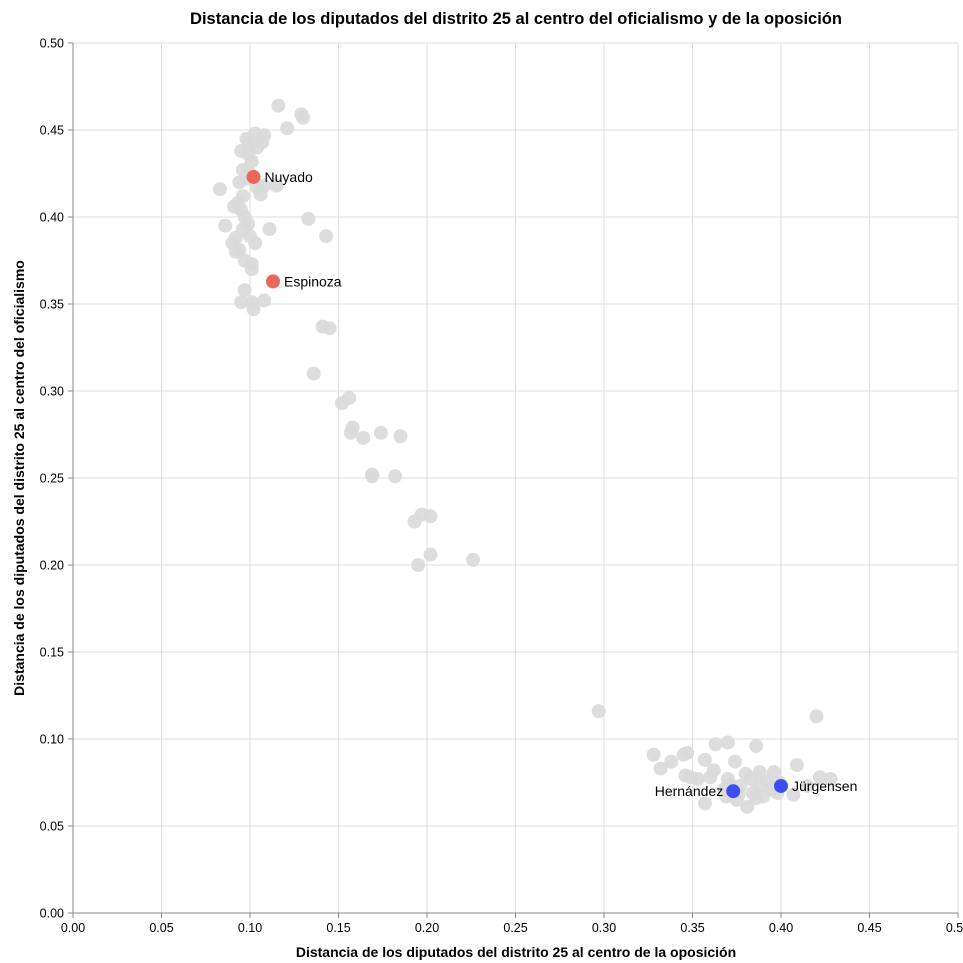 The height and width of the screenshot is (963, 963). What do you see at coordinates (73, 928) in the screenshot?
I see `x-tick-label: 0.00` at bounding box center [73, 928].